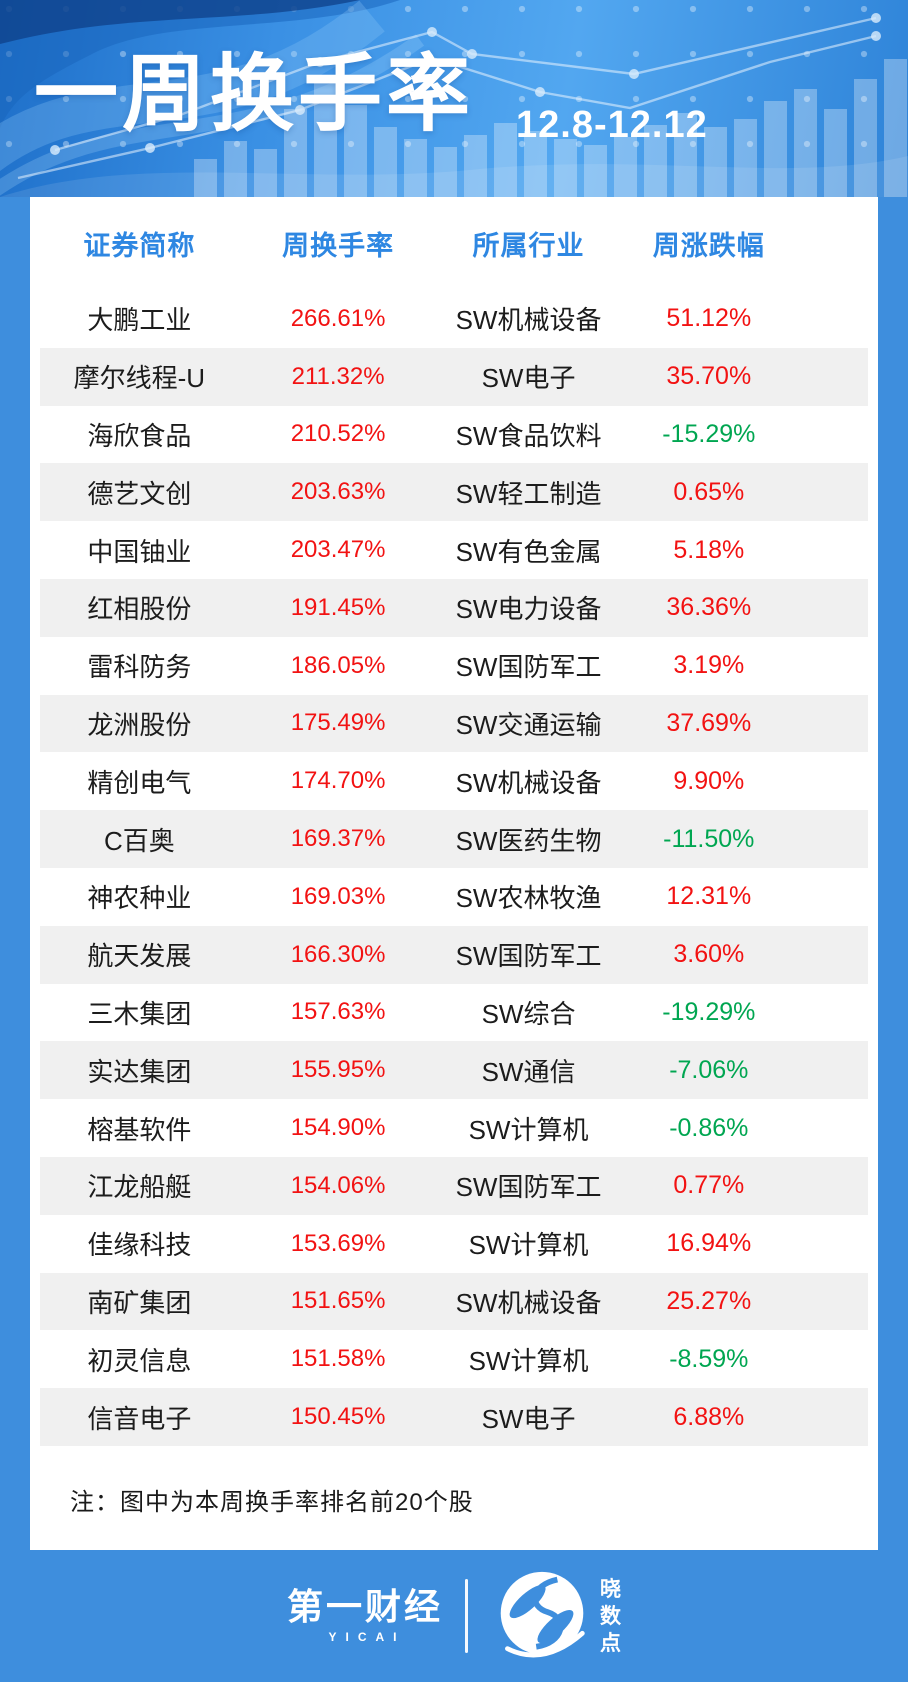 This screenshot has width=908, height=1682. I want to click on turnover-value: 211.32%, so click(338, 376).